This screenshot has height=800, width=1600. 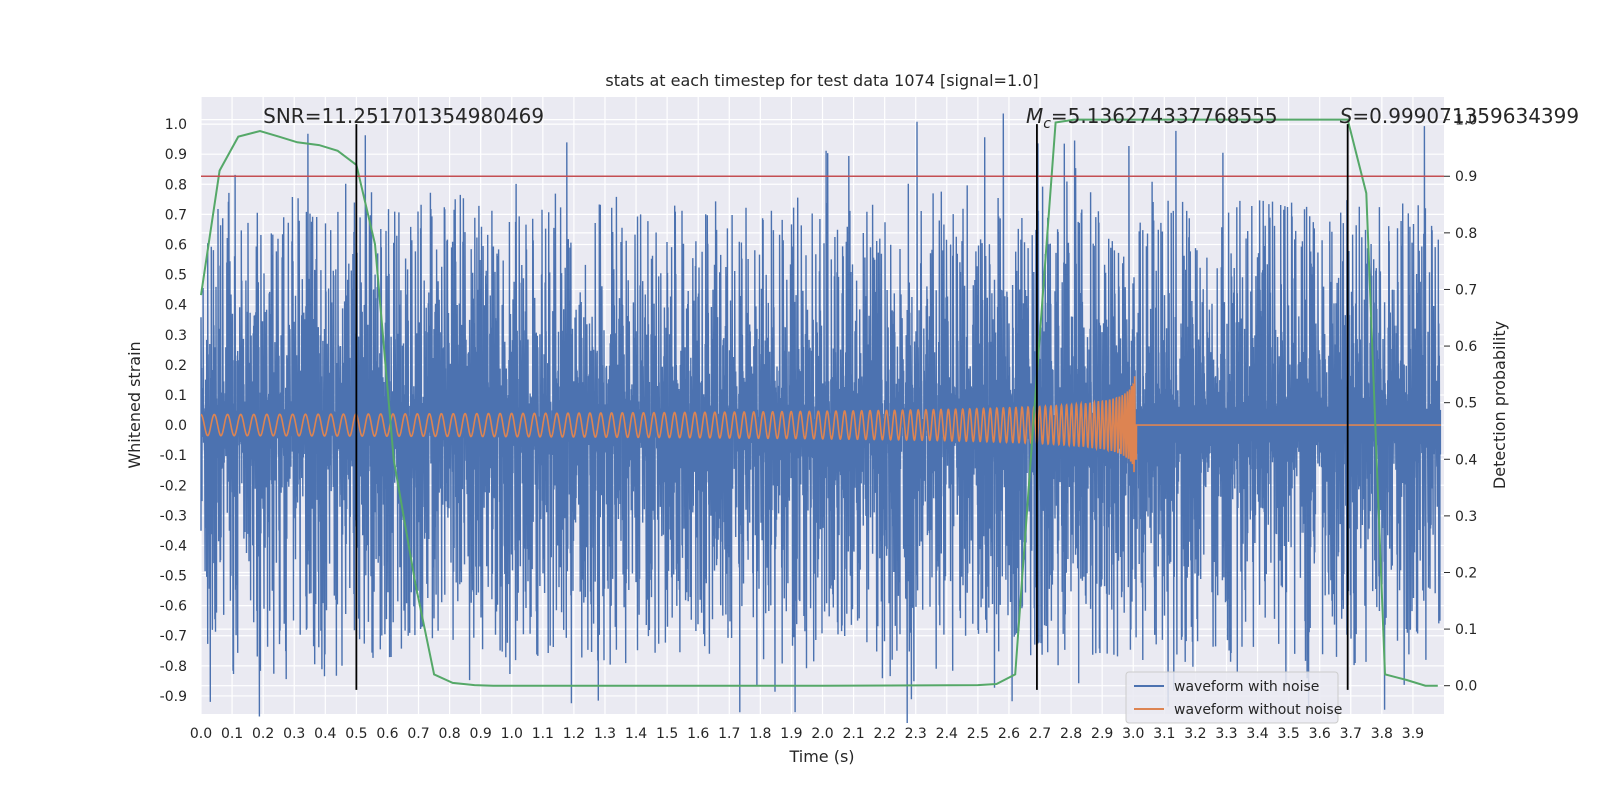 I want to click on y-tick-label: 0.9, so click(x=176, y=155).